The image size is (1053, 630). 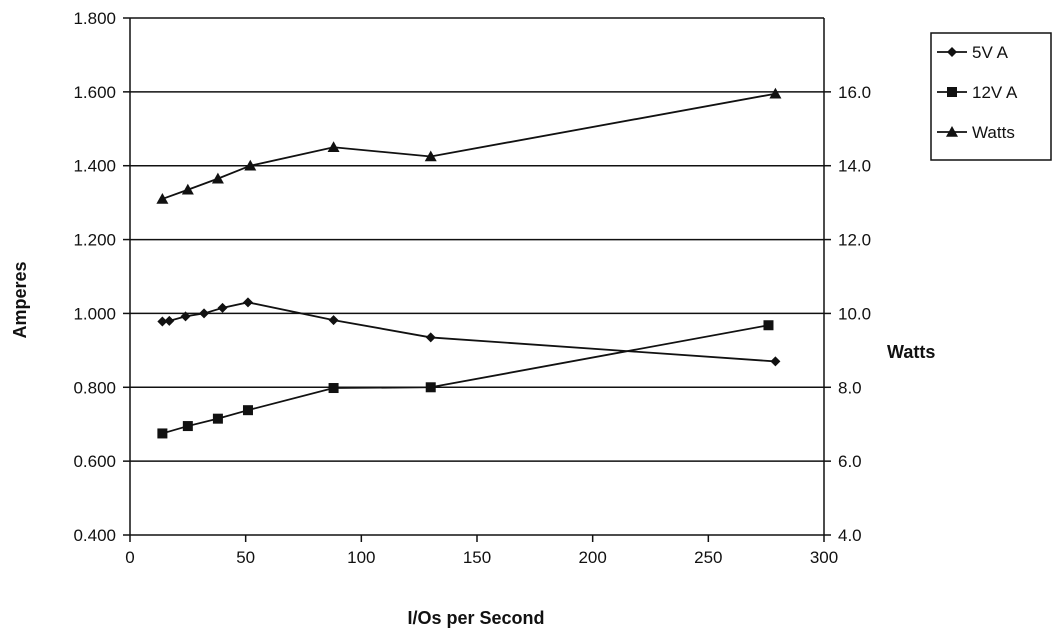 I want to click on series-12v-a, so click(x=465, y=379).